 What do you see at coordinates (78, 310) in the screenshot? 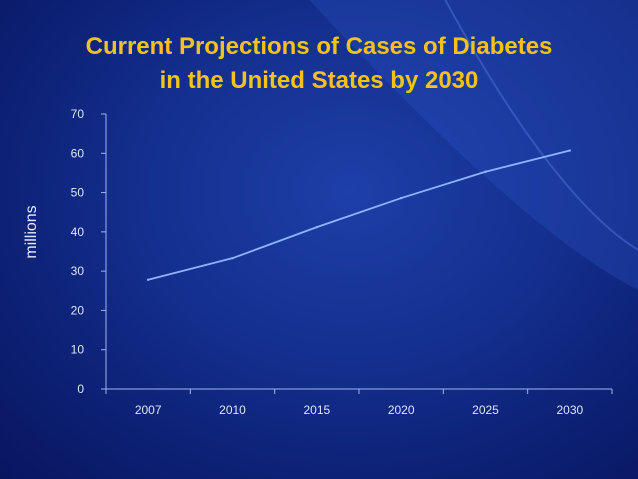
I see `y-tick-label: 20` at bounding box center [78, 310].